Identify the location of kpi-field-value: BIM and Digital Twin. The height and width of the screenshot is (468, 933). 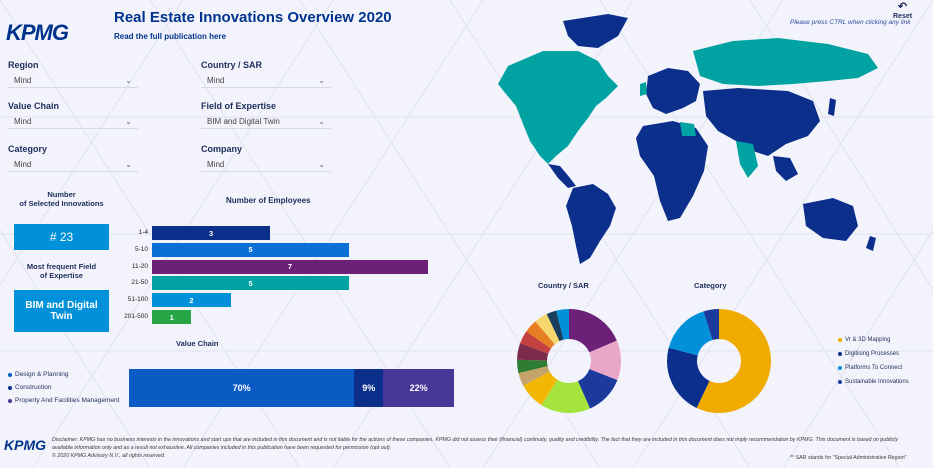
(61, 311).